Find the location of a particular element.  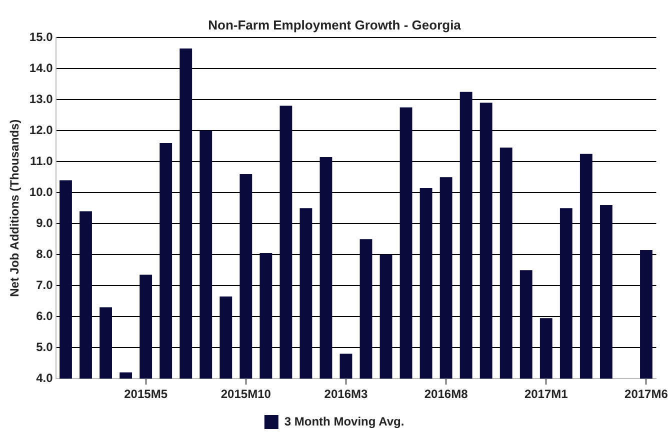

x-tick-label: 2016M8 is located at coordinates (446, 394).